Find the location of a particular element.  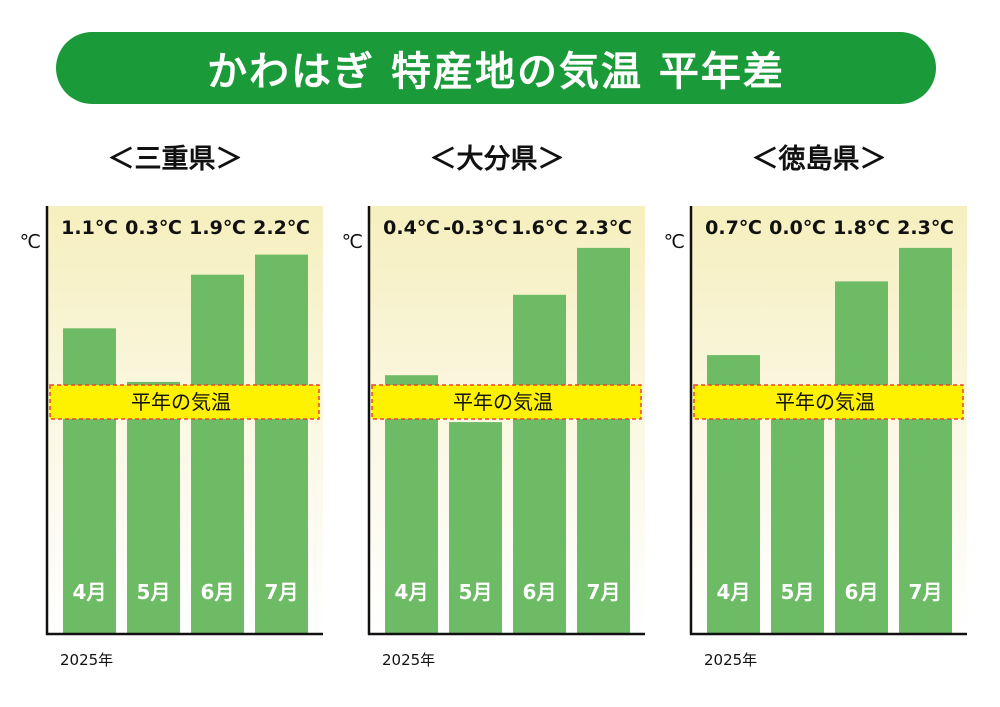

value-label: 1.6℃ is located at coordinates (539, 228).